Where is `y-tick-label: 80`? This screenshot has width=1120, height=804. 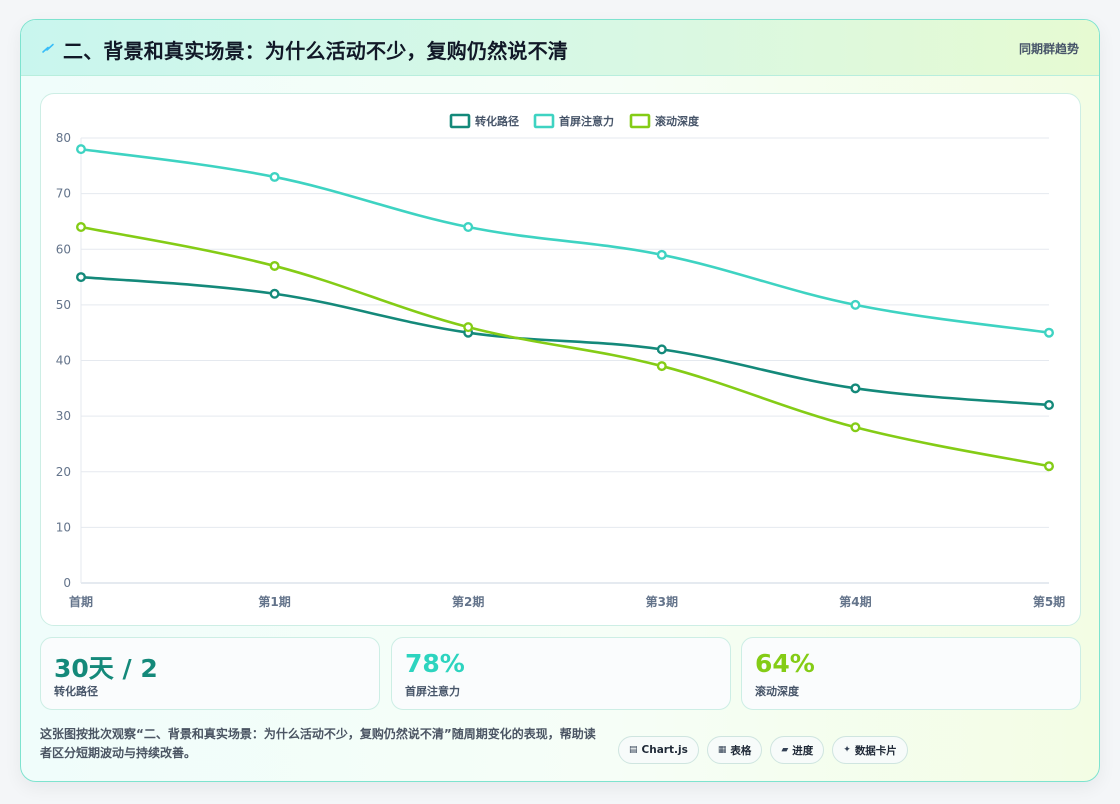
y-tick-label: 80 is located at coordinates (63, 138).